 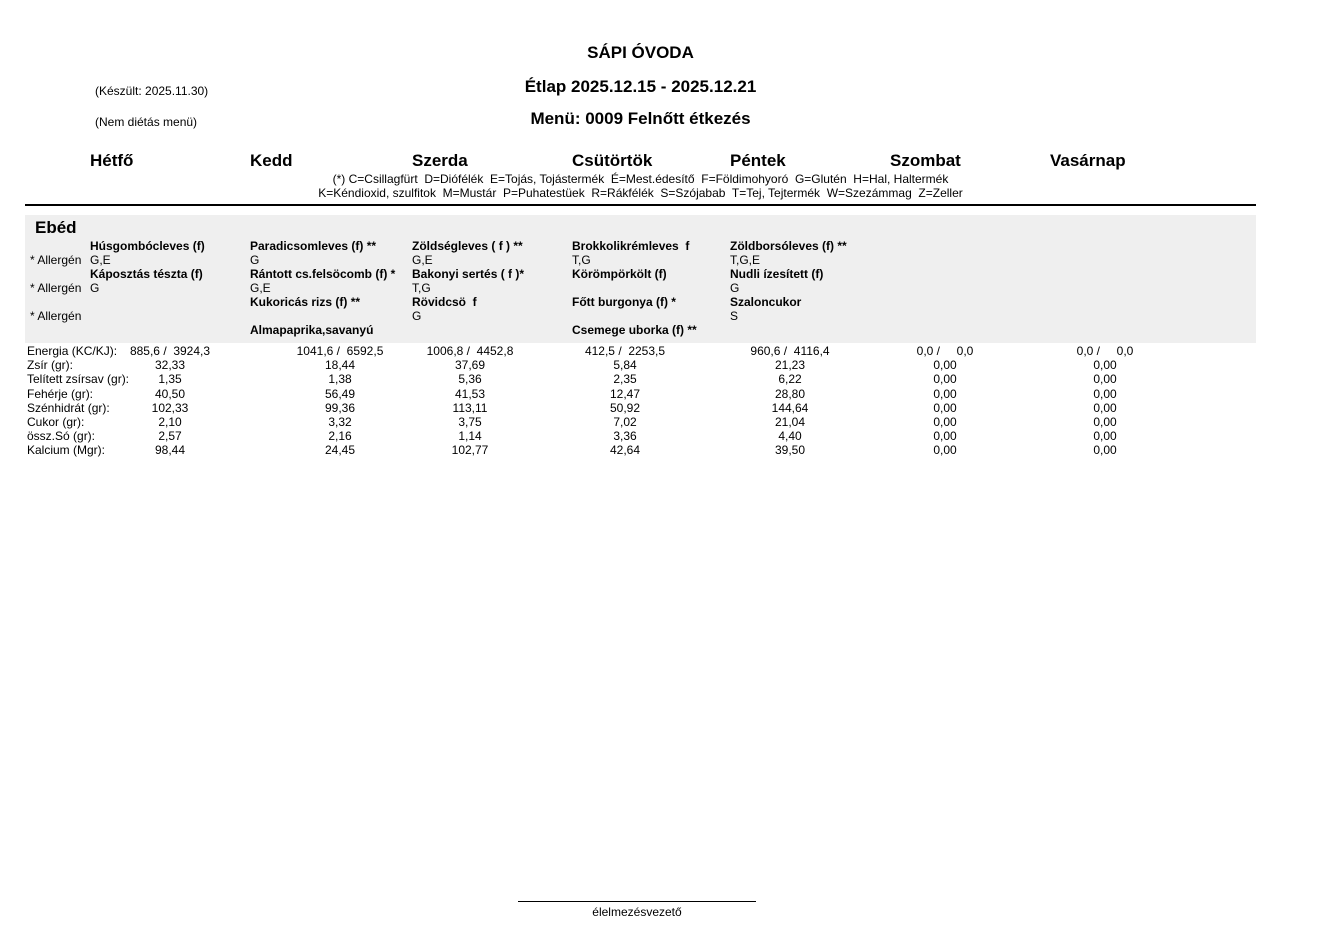 I want to click on dish-name: Paradicsomleves (f) **, so click(x=313, y=246).